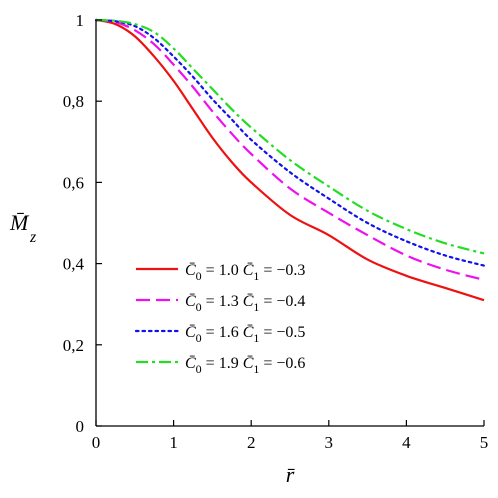 The height and width of the screenshot is (498, 498). I want to click on y-tick-label-5: 1, so click(80, 20).